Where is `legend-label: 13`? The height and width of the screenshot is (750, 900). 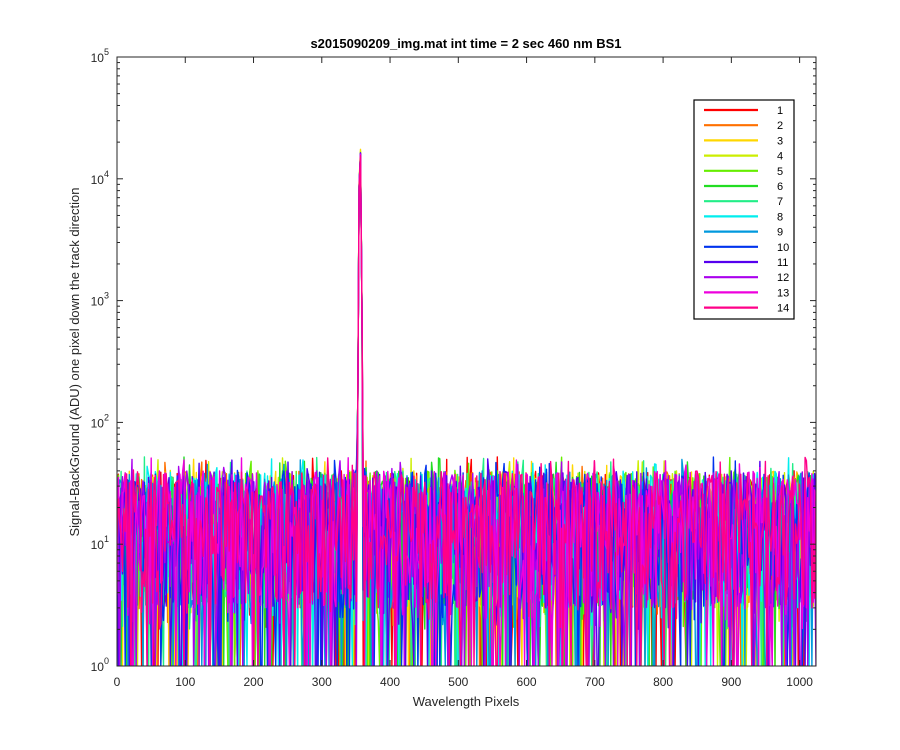
legend-label: 13 is located at coordinates (783, 293).